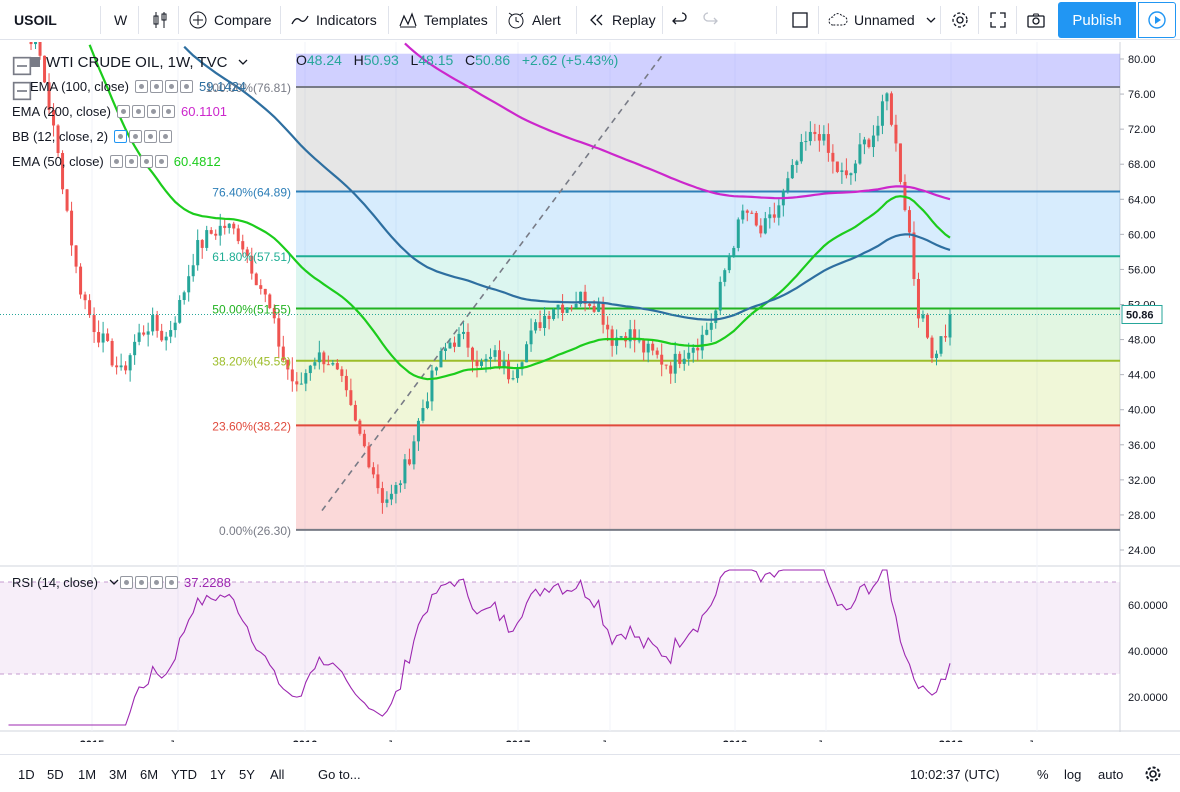 This screenshot has width=1180, height=792. Describe the element at coordinates (621, 20) in the screenshot. I see `replay-button: Replay` at that location.